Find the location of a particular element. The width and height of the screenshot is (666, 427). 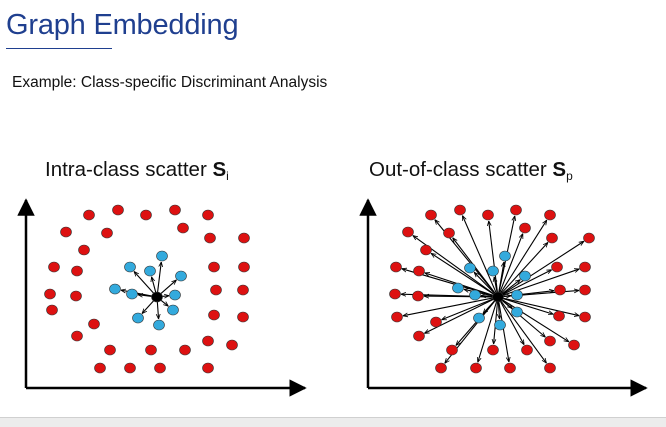

class-center-point is located at coordinates (157, 297).